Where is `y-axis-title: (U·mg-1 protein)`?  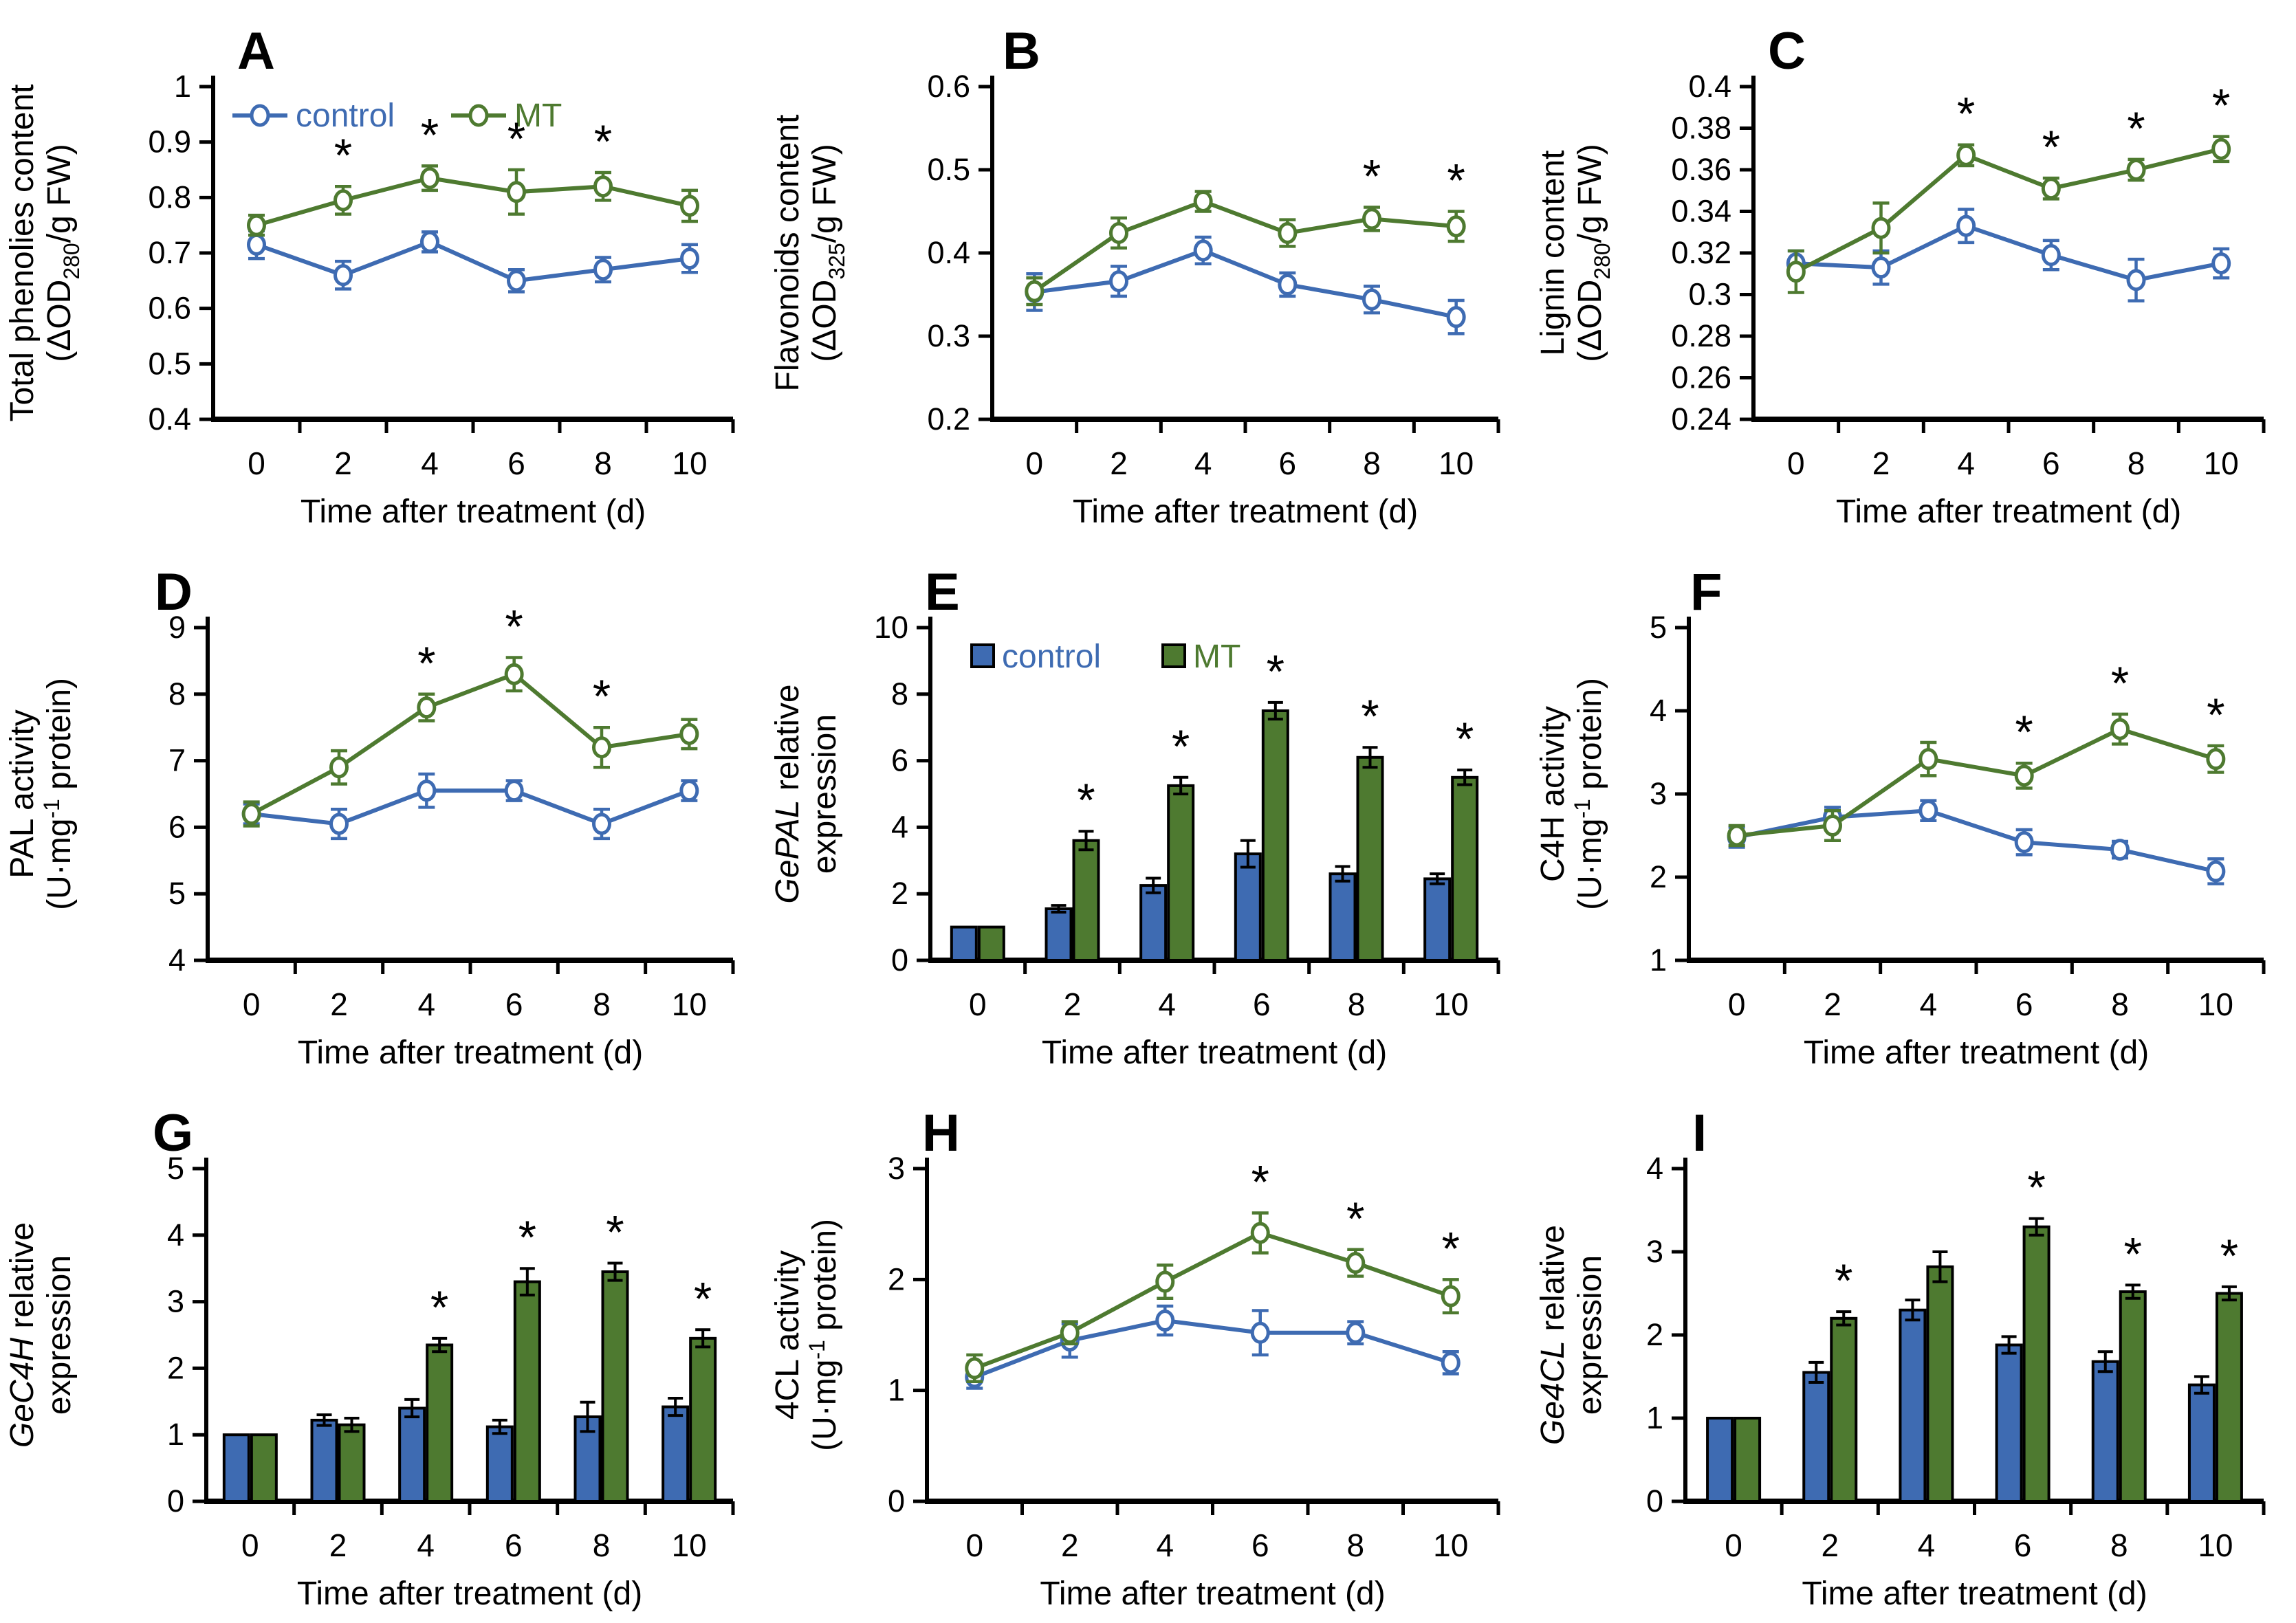 y-axis-title: (U·mg-1 protein) is located at coordinates (58, 794).